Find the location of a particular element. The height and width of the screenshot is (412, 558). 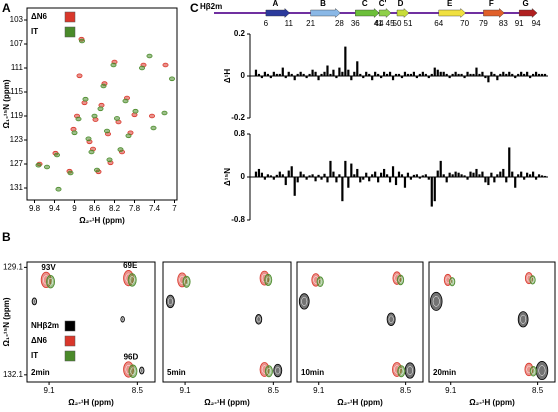

panel-label: A is located at coordinates (6, 8).